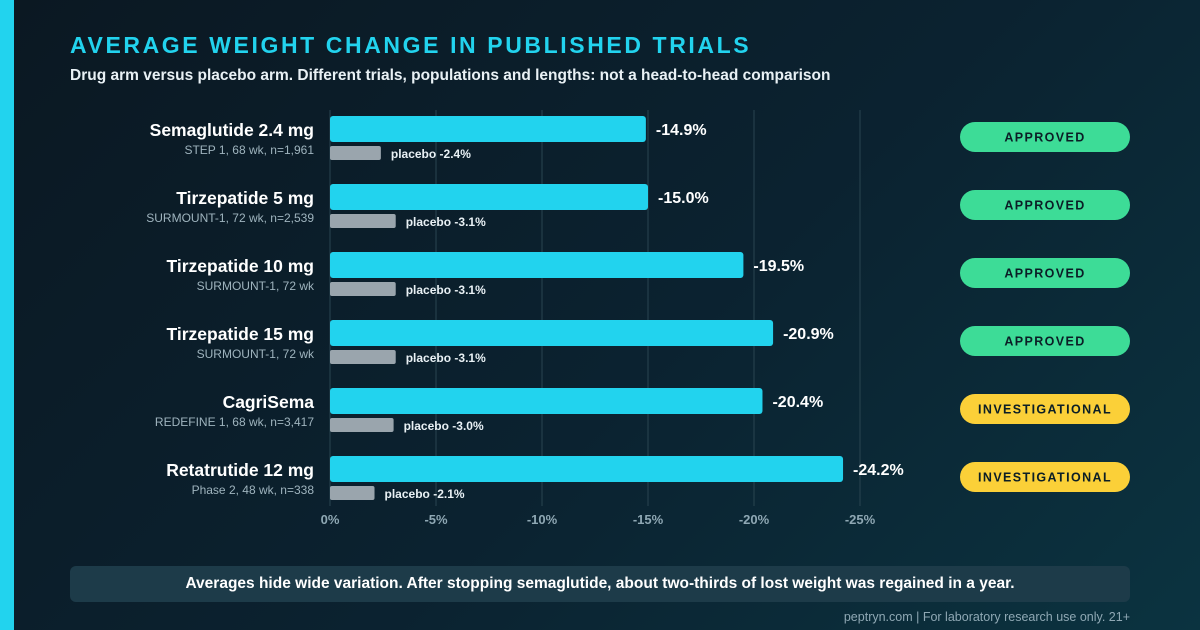 The image size is (1200, 630). I want to click on accent-bar, so click(7, 315).